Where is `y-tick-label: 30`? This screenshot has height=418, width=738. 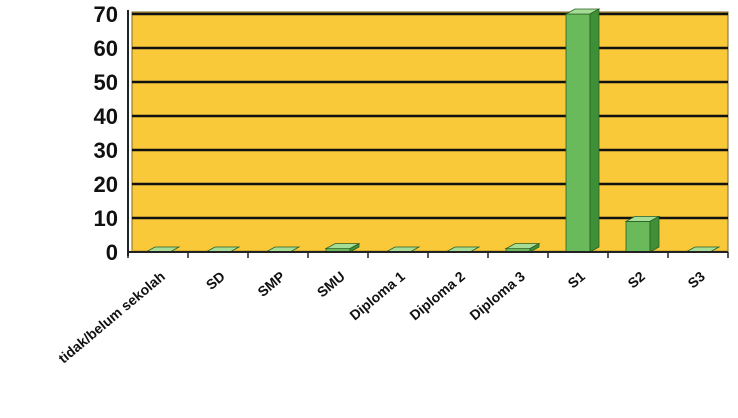
y-tick-label: 30 is located at coordinates (106, 150).